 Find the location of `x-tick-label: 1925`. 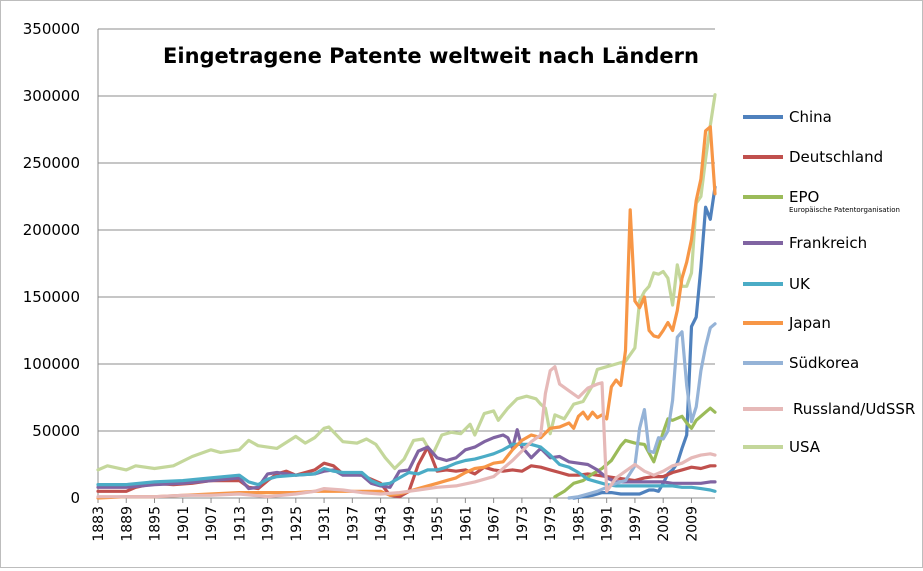

x-tick-label: 1925 is located at coordinates (297, 524).